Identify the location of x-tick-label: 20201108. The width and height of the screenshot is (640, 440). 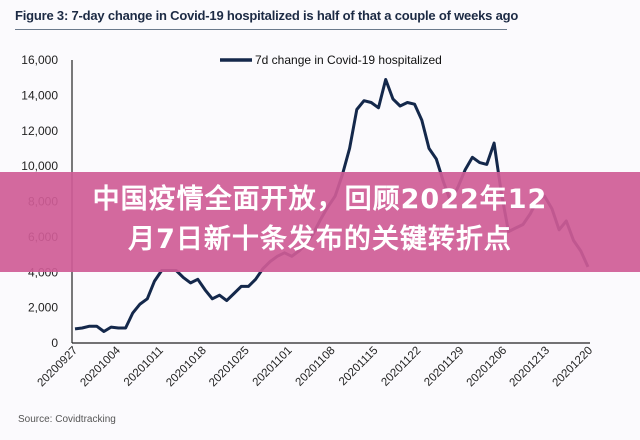
(316, 367).